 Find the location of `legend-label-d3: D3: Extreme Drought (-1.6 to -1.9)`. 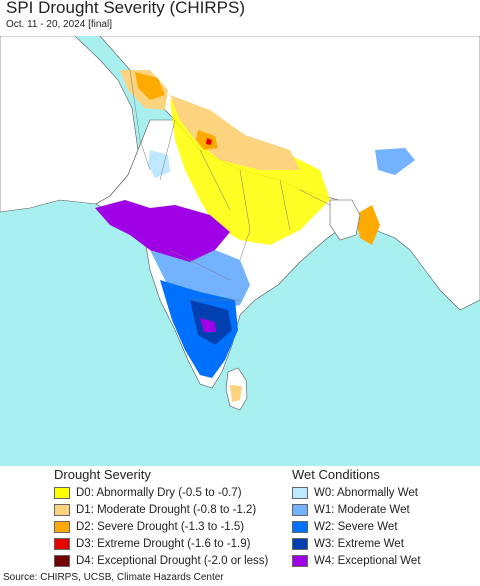

legend-label-d3: D3: Extreme Drought (-1.6 to -1.9) is located at coordinates (163, 544).